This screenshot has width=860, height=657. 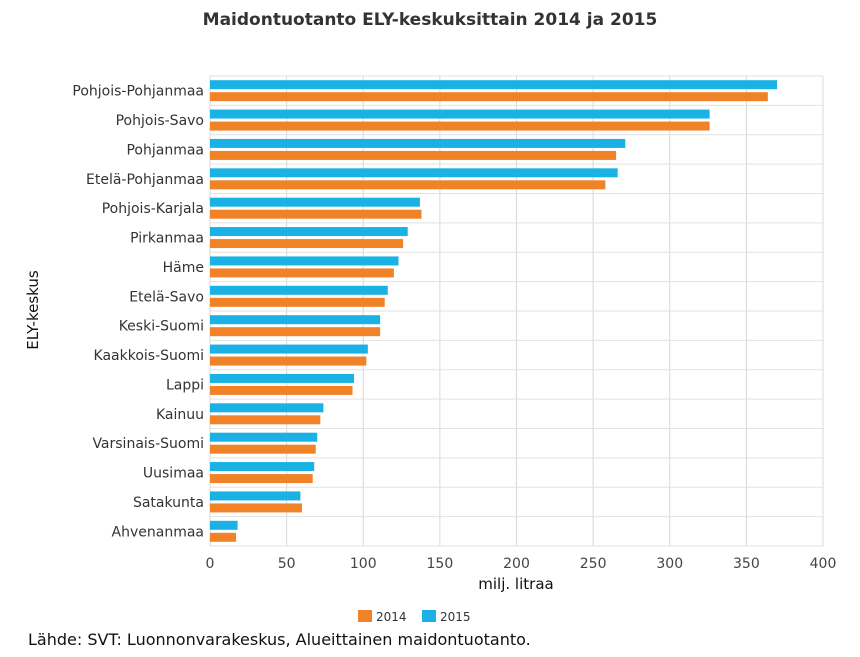 I want to click on legend-swatch-2014, so click(x=365, y=616).